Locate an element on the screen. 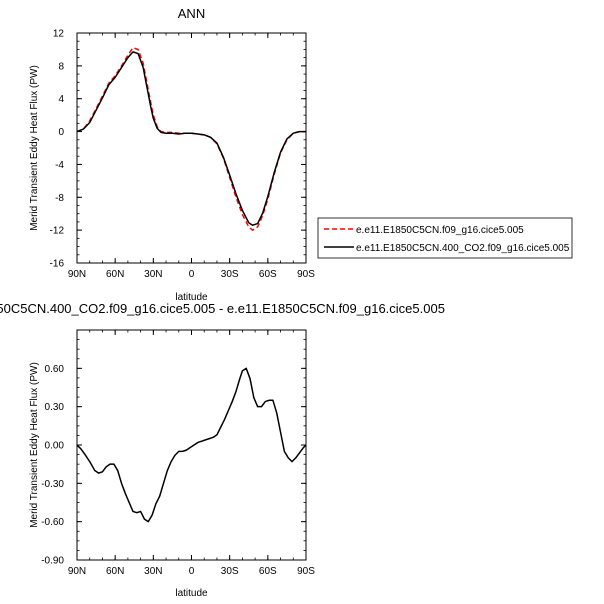  y-tick-label: -8 is located at coordinates (59, 198).